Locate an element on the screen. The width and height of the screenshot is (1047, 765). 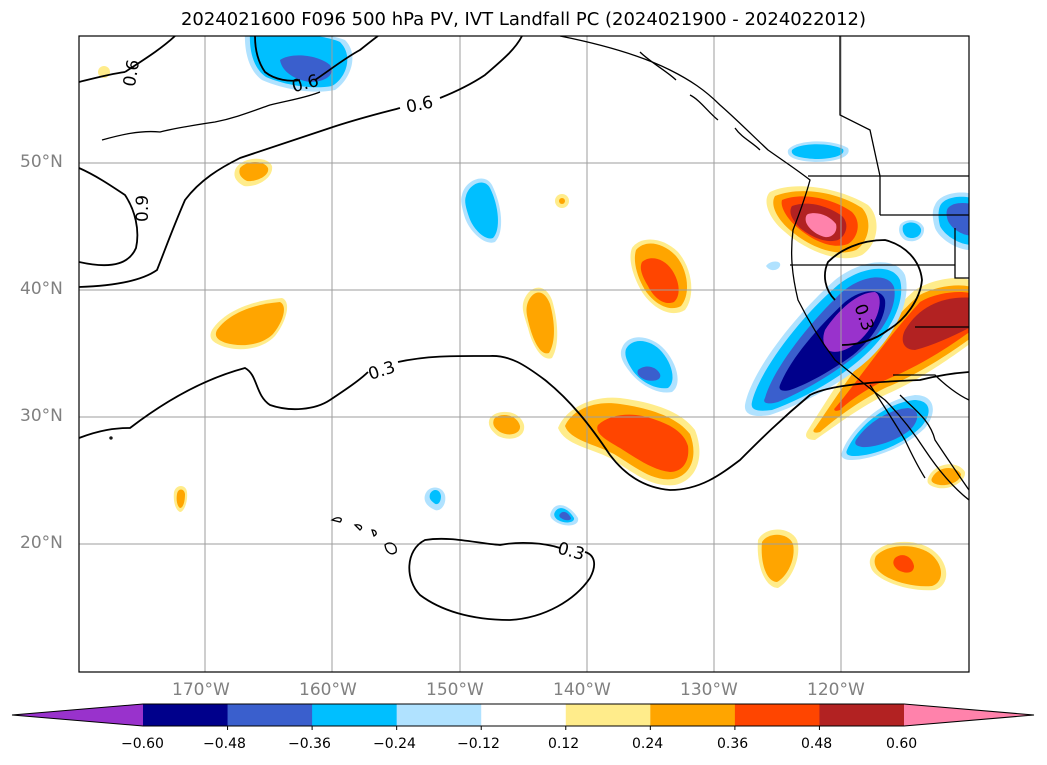
colorbar-tick-label: −0.48 is located at coordinates (224, 744).